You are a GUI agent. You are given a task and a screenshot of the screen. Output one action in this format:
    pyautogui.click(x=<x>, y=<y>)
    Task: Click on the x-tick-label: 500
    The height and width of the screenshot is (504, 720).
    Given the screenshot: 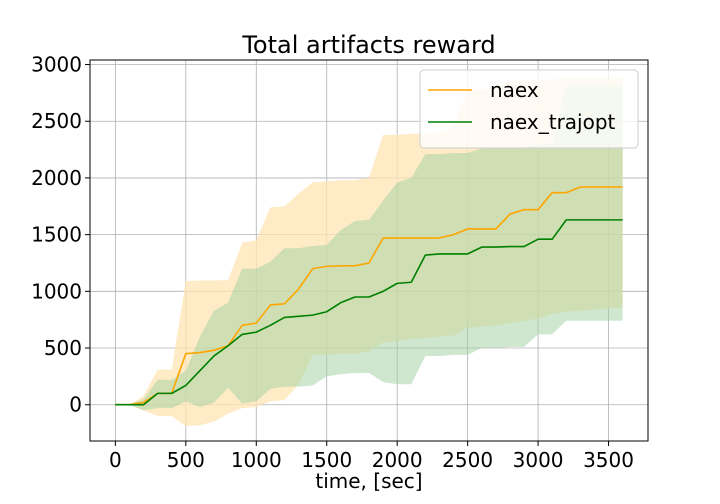 What is the action you would take?
    pyautogui.click(x=186, y=460)
    